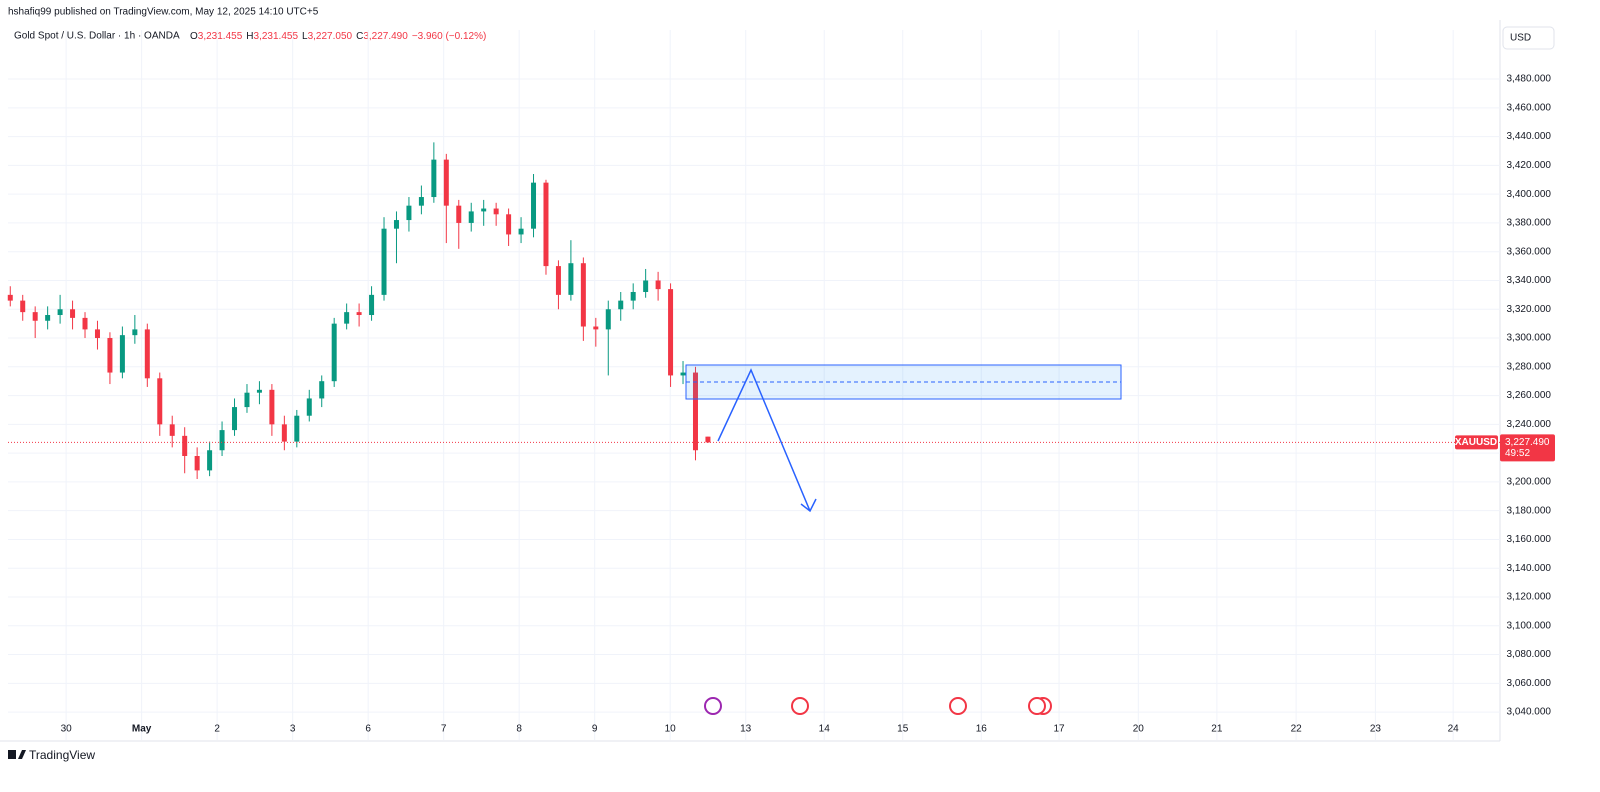 The height and width of the screenshot is (792, 1600). I want to click on y-tick-label: 3,360.000, so click(1529, 251).